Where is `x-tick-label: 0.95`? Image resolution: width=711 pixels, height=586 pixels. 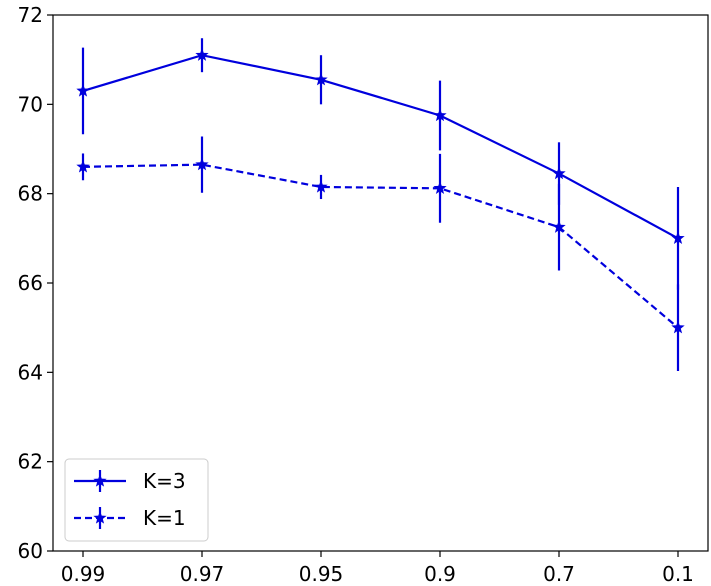
x-tick-label: 0.95 is located at coordinates (321, 574).